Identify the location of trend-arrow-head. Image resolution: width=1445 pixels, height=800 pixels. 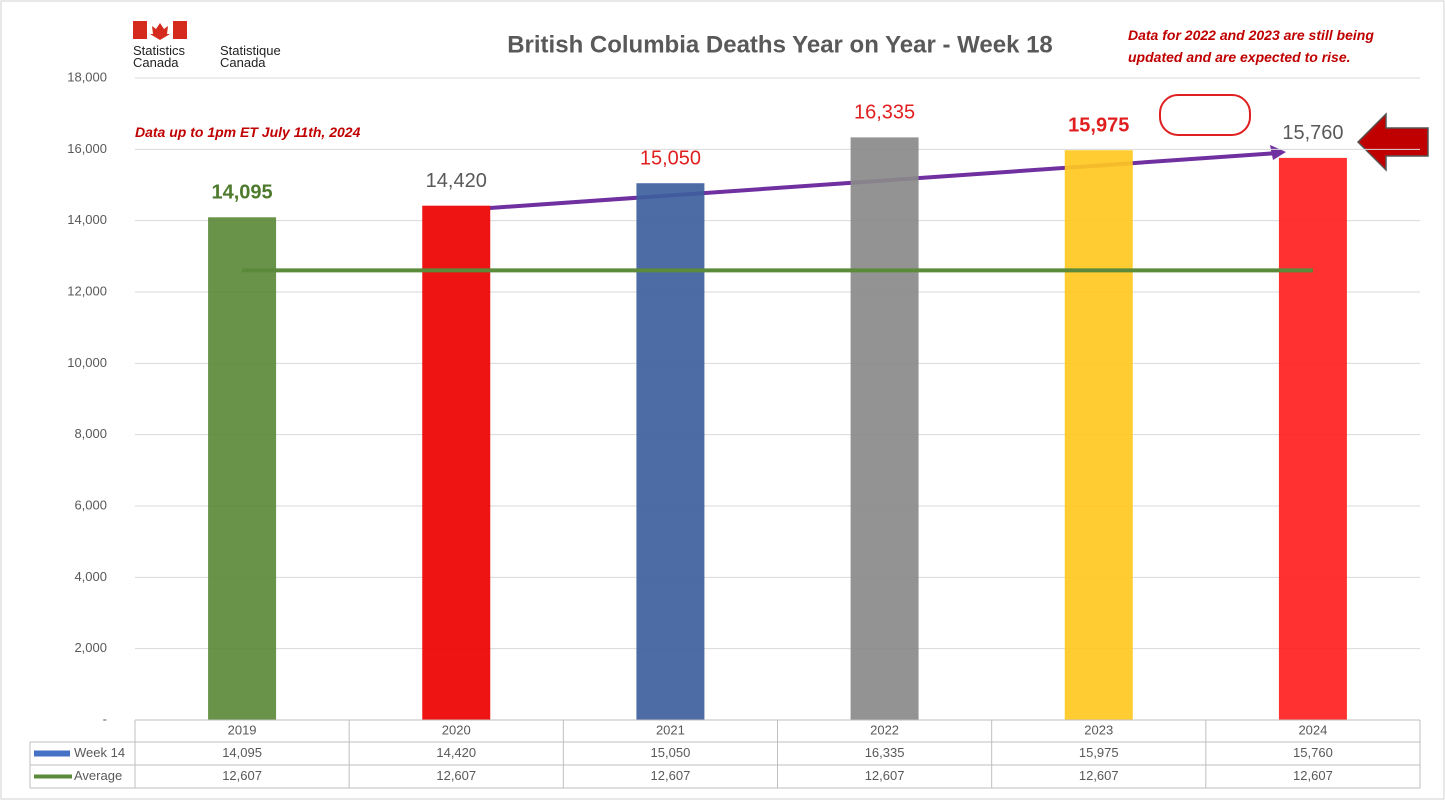
(1278, 152).